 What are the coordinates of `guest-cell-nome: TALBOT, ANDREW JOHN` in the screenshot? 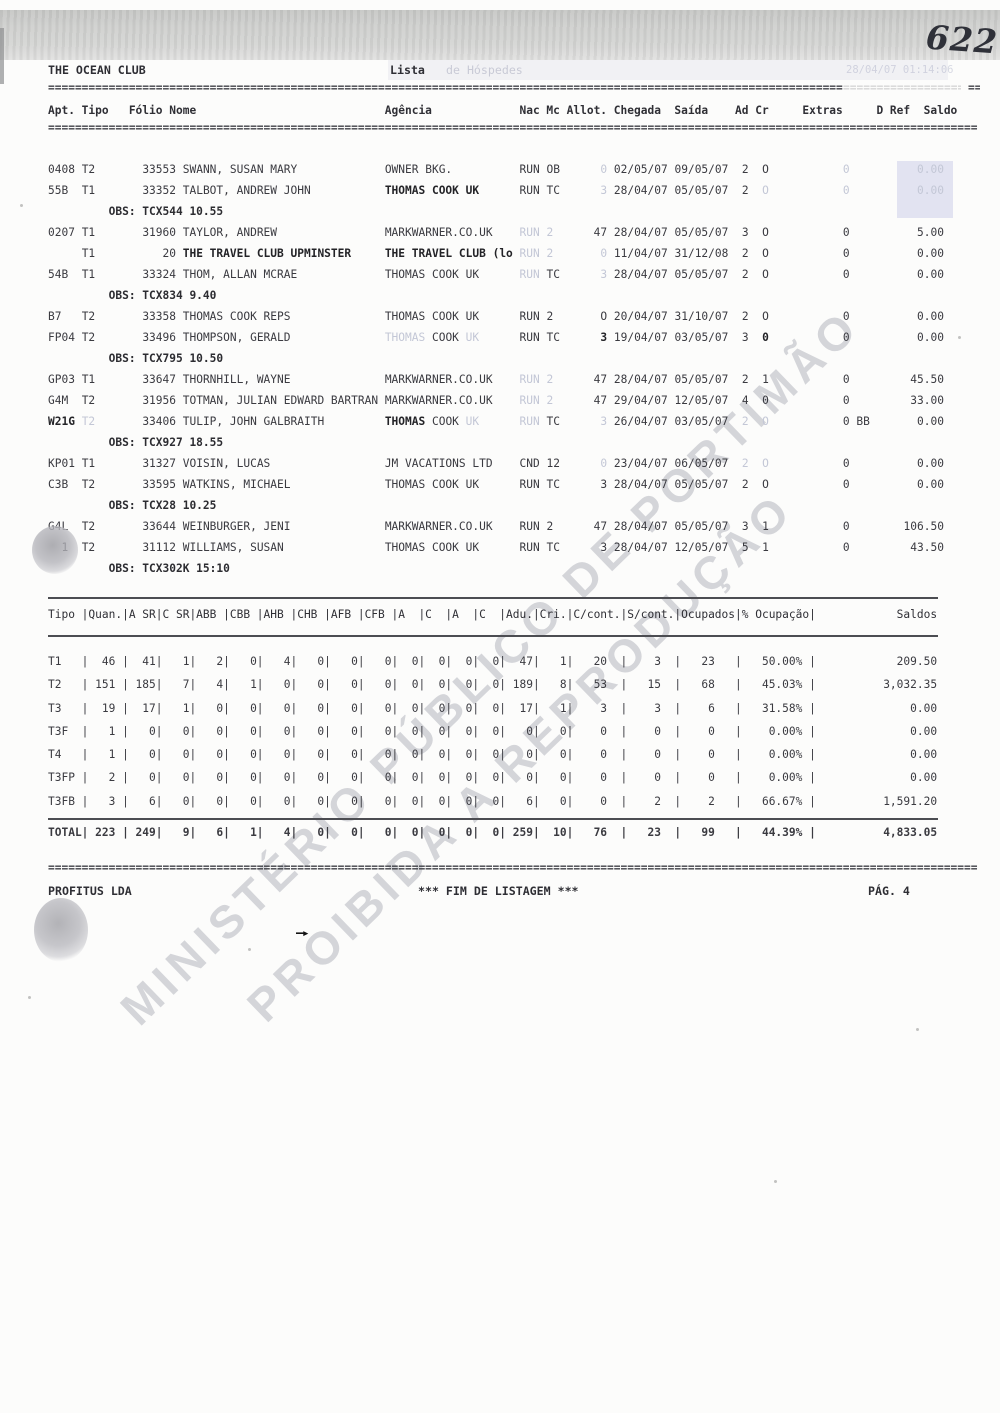 It's located at (283, 190).